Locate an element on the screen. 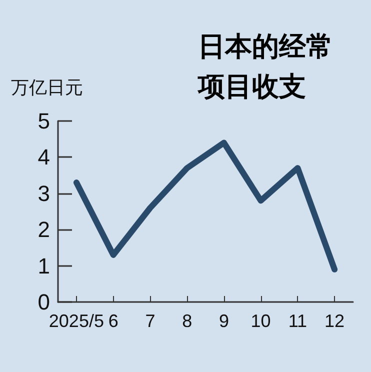 This screenshot has height=372, width=371. x-tick-label: 6 is located at coordinates (113, 321).